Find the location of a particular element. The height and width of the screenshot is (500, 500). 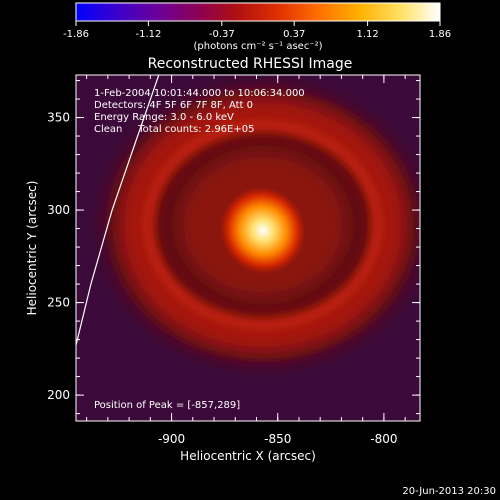

y-tick-label: 200 is located at coordinates (58, 395).